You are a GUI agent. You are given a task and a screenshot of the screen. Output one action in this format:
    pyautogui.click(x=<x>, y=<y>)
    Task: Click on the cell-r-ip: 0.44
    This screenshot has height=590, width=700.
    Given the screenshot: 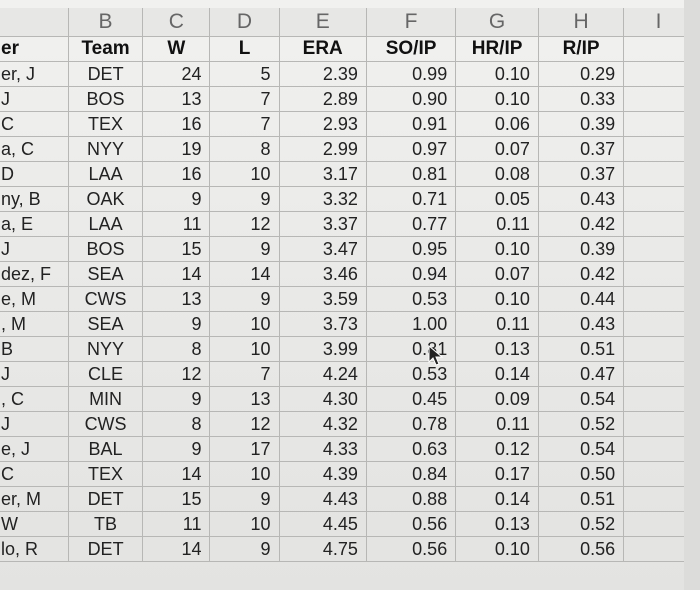 What is the action you would take?
    pyautogui.click(x=581, y=299)
    